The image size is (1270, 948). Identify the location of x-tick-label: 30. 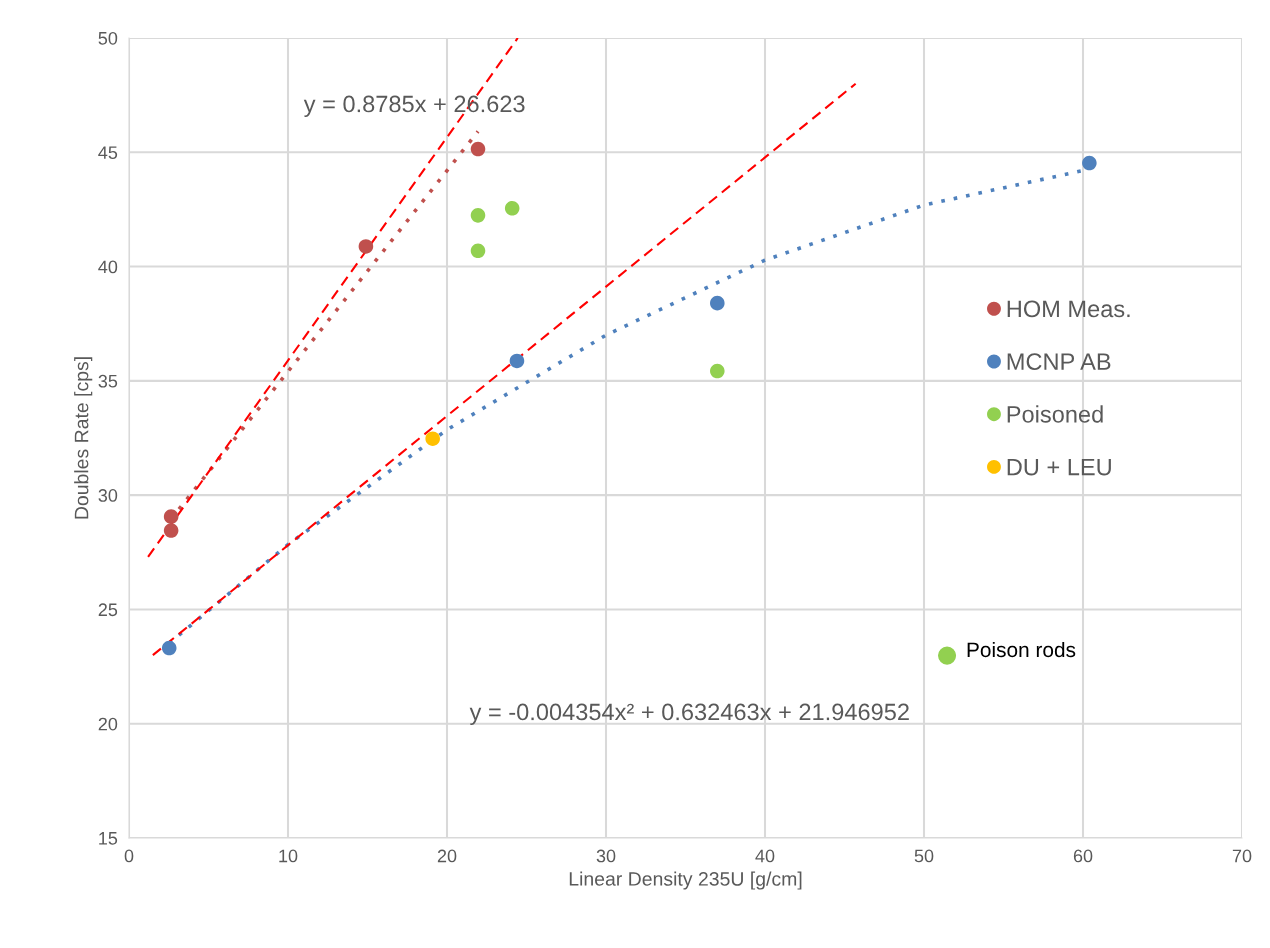
(606, 856).